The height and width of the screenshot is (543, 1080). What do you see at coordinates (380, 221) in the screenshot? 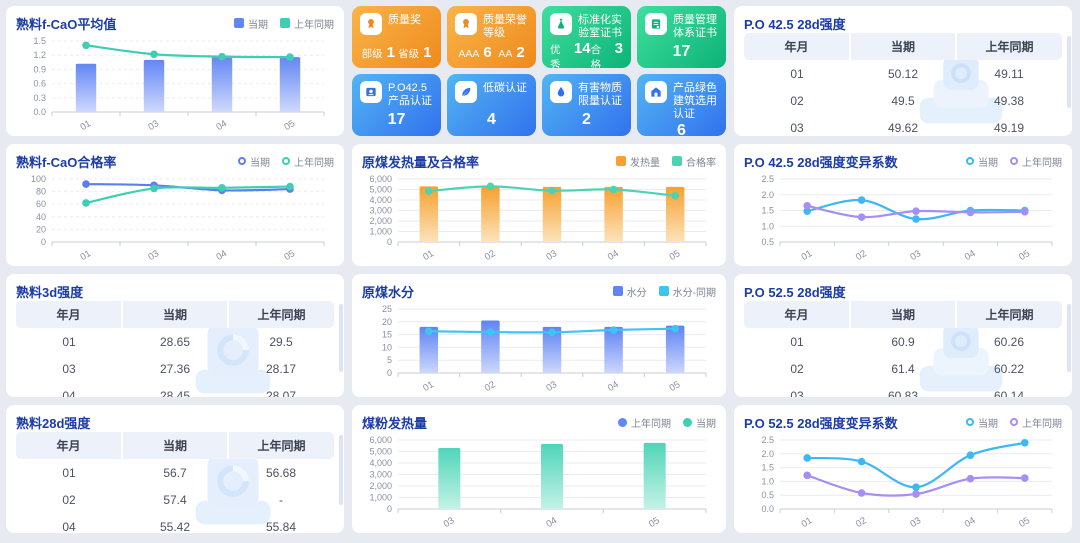
I see `svg-text: 2,000` at bounding box center [380, 221].